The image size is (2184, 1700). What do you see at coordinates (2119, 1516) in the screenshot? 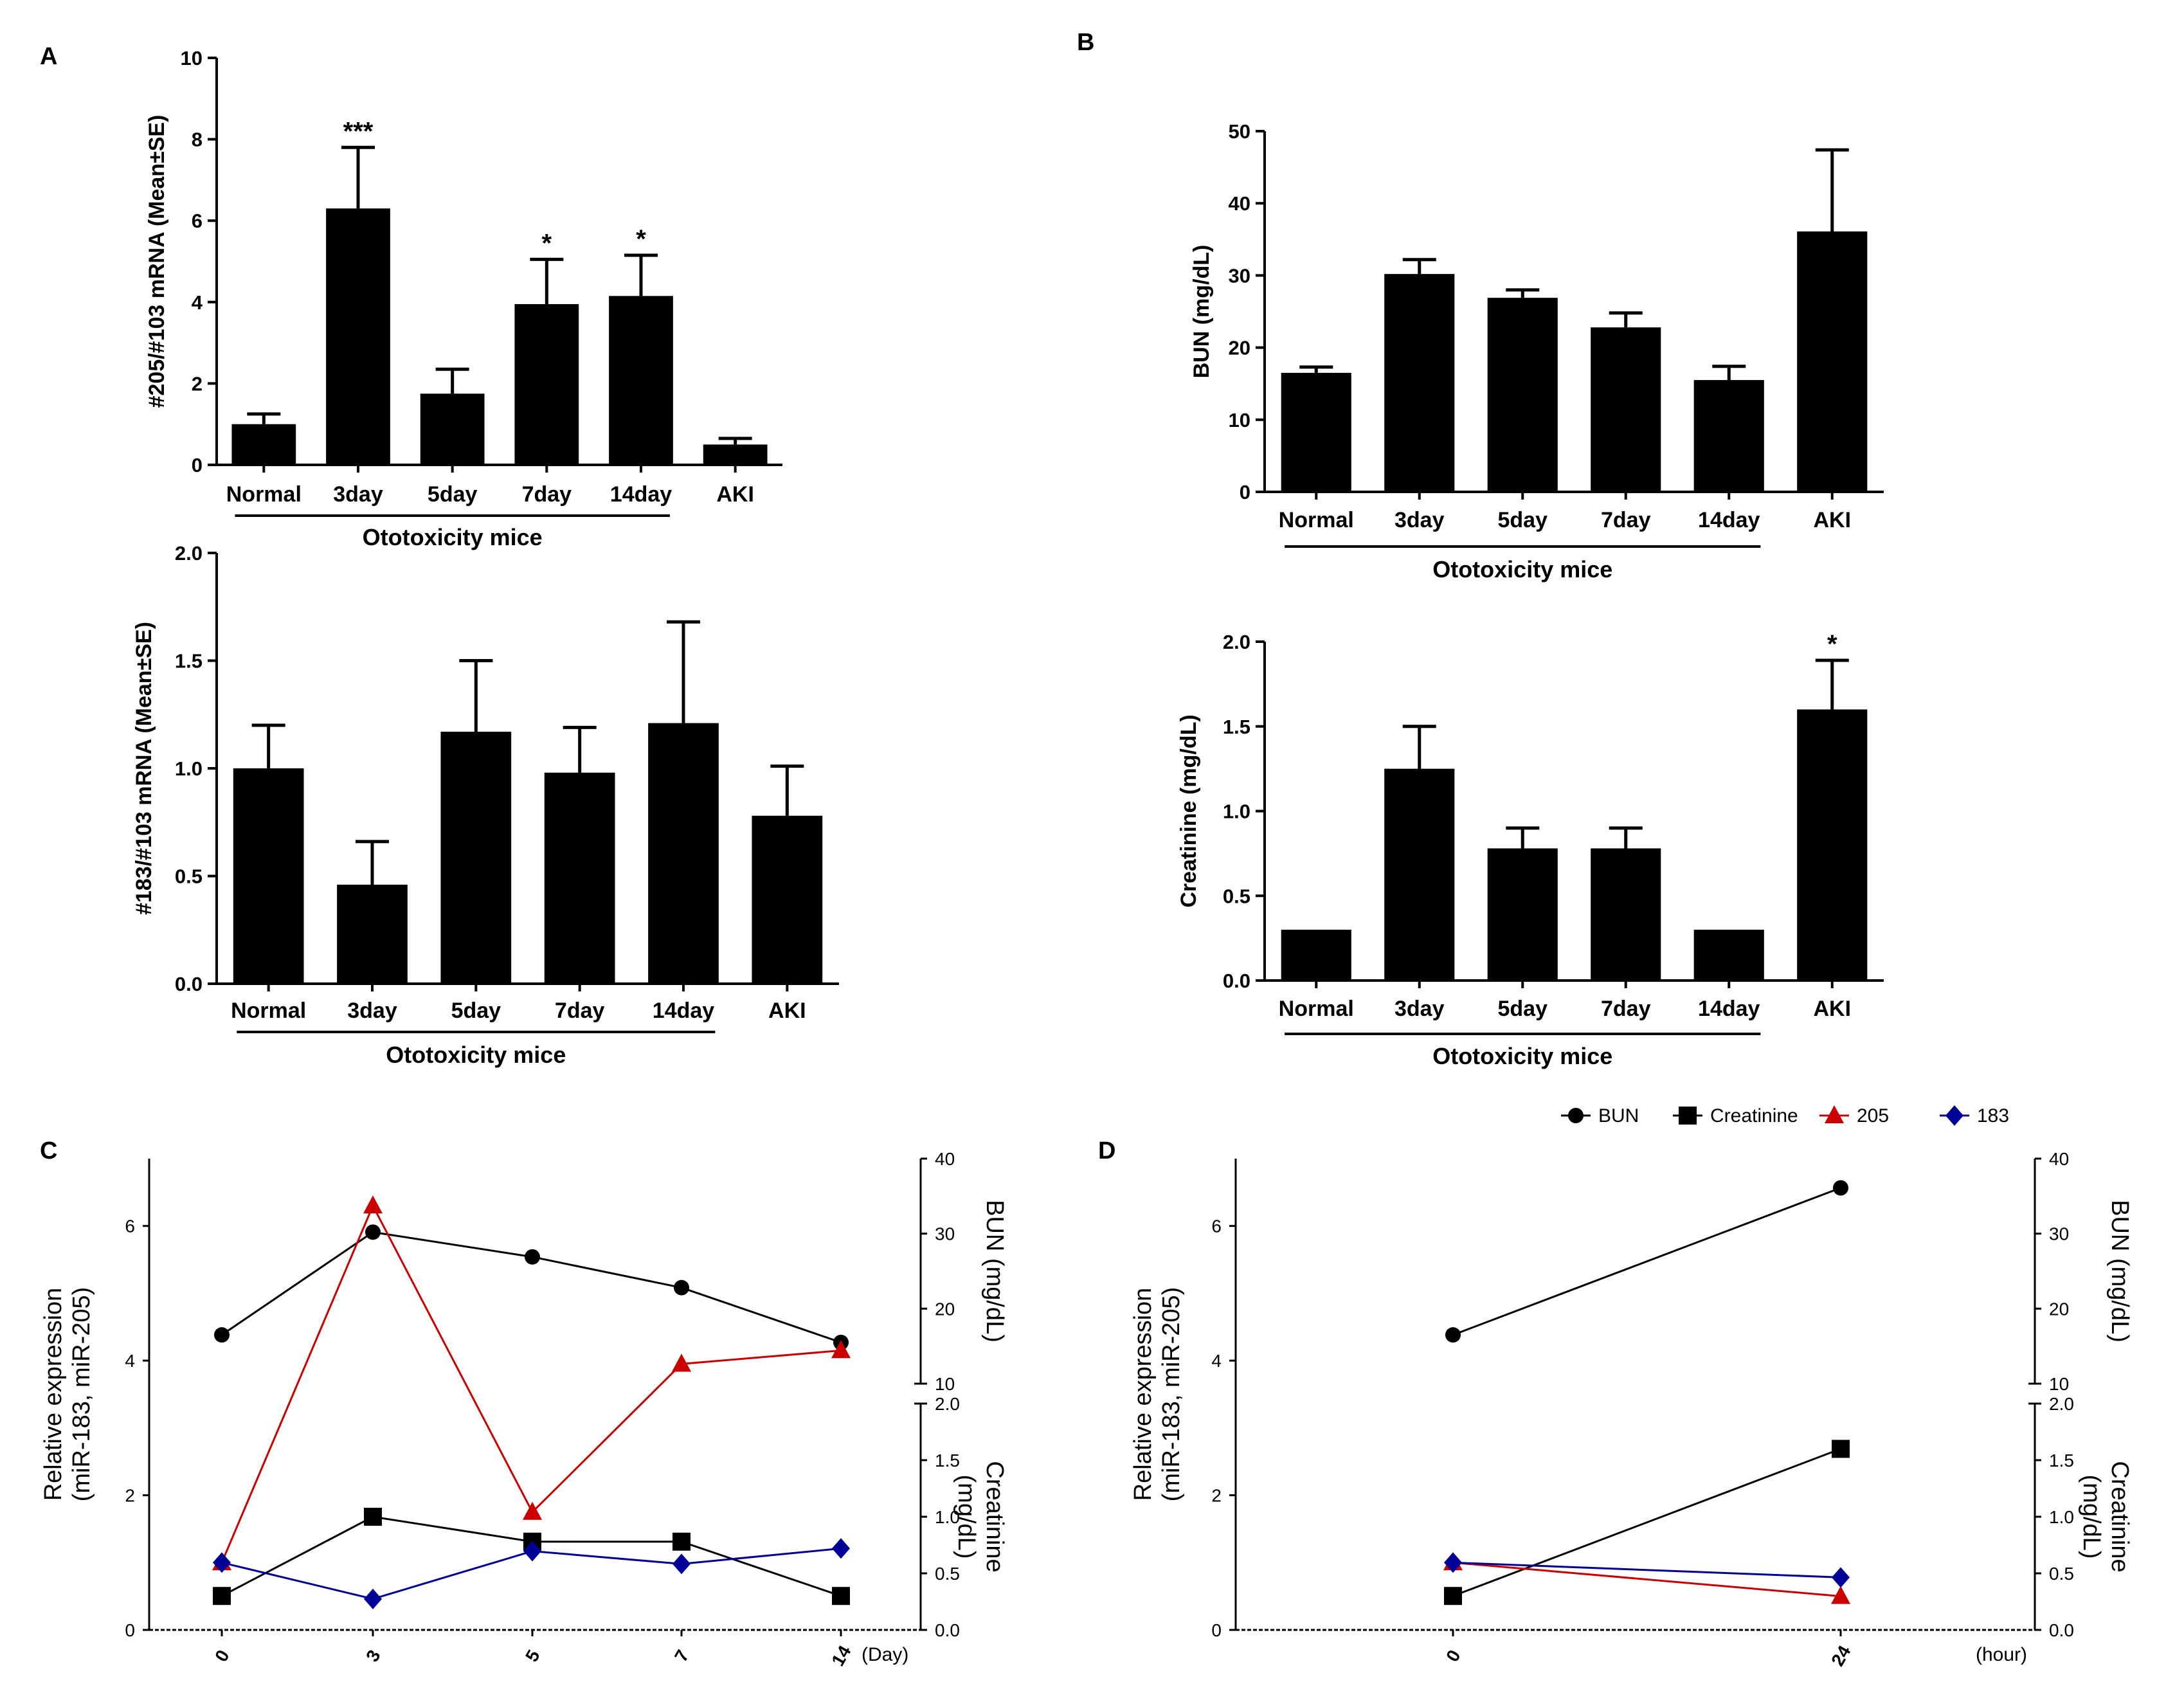
I see `right-bottom-axis-title: Creatinine` at bounding box center [2119, 1516].